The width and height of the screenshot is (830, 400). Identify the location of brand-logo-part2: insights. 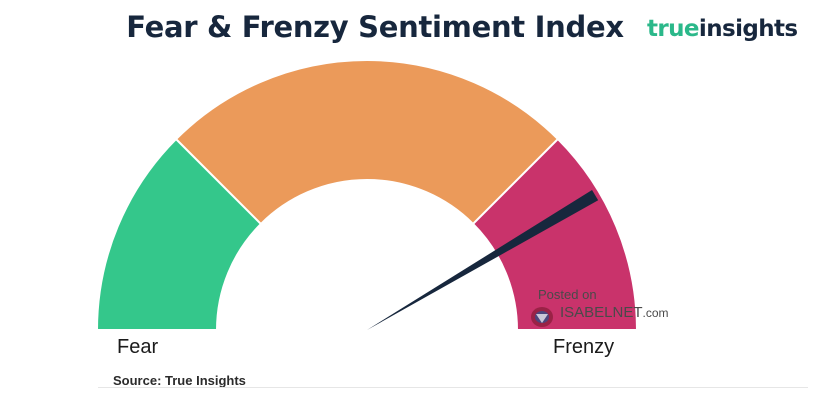
(748, 29).